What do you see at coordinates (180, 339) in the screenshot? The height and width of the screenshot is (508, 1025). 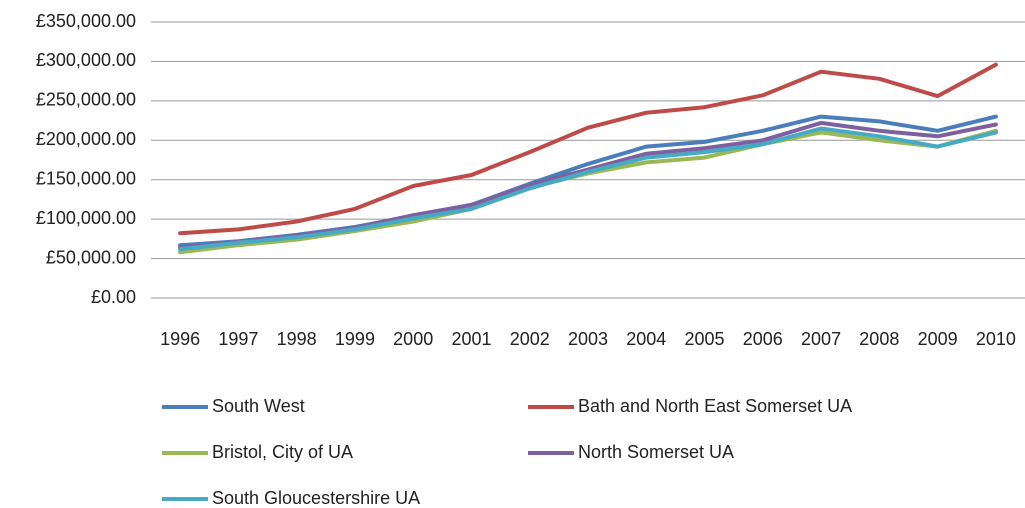 I see `x-tick-label: 1996` at bounding box center [180, 339].